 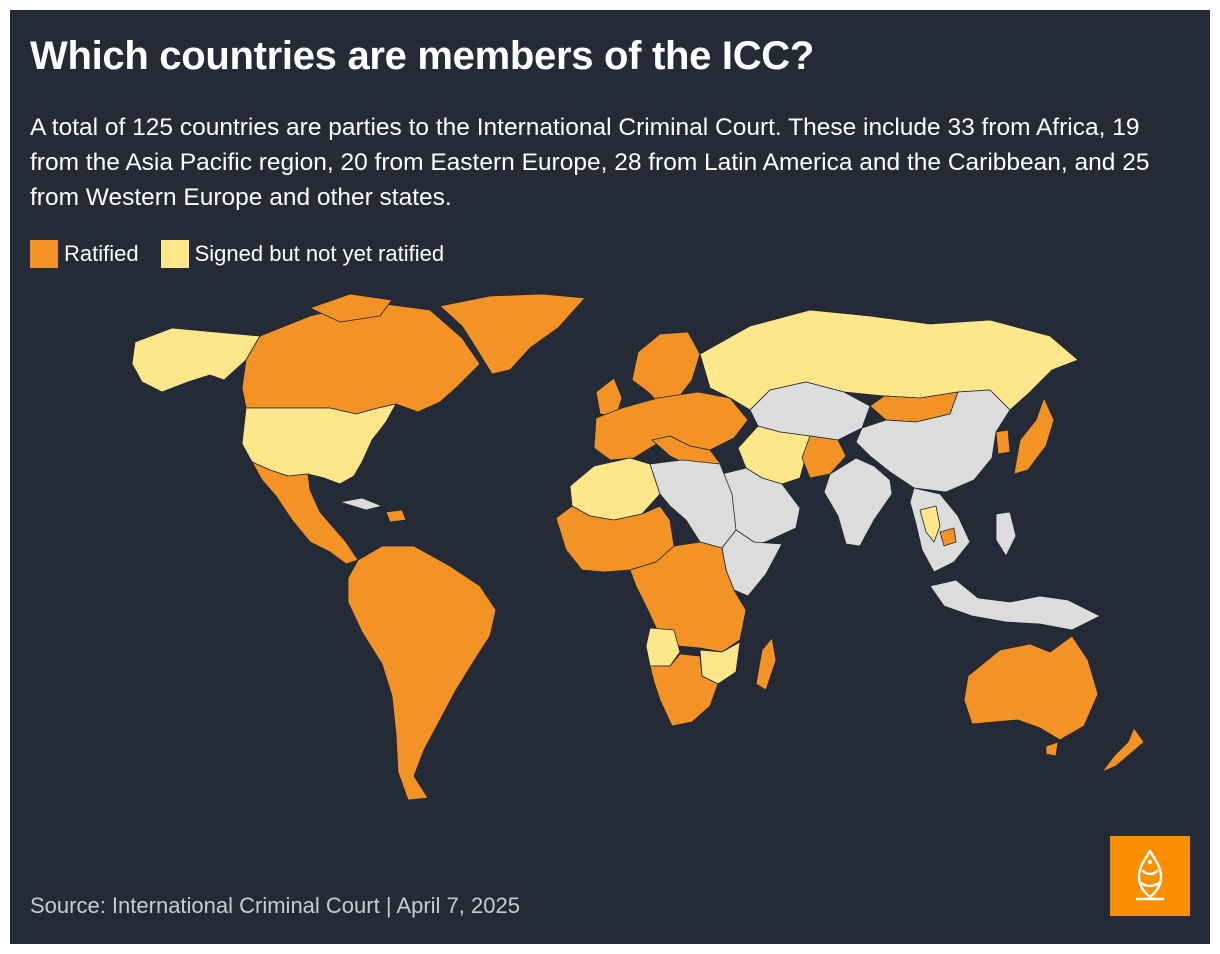 I want to click on map-region-alaska, so click(x=196, y=360).